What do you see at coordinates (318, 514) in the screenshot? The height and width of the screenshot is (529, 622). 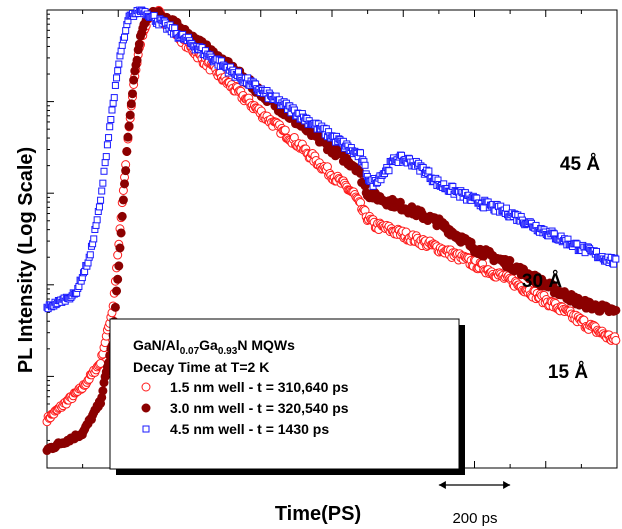 I see `x-axis-title: Time(PS)` at bounding box center [318, 514].